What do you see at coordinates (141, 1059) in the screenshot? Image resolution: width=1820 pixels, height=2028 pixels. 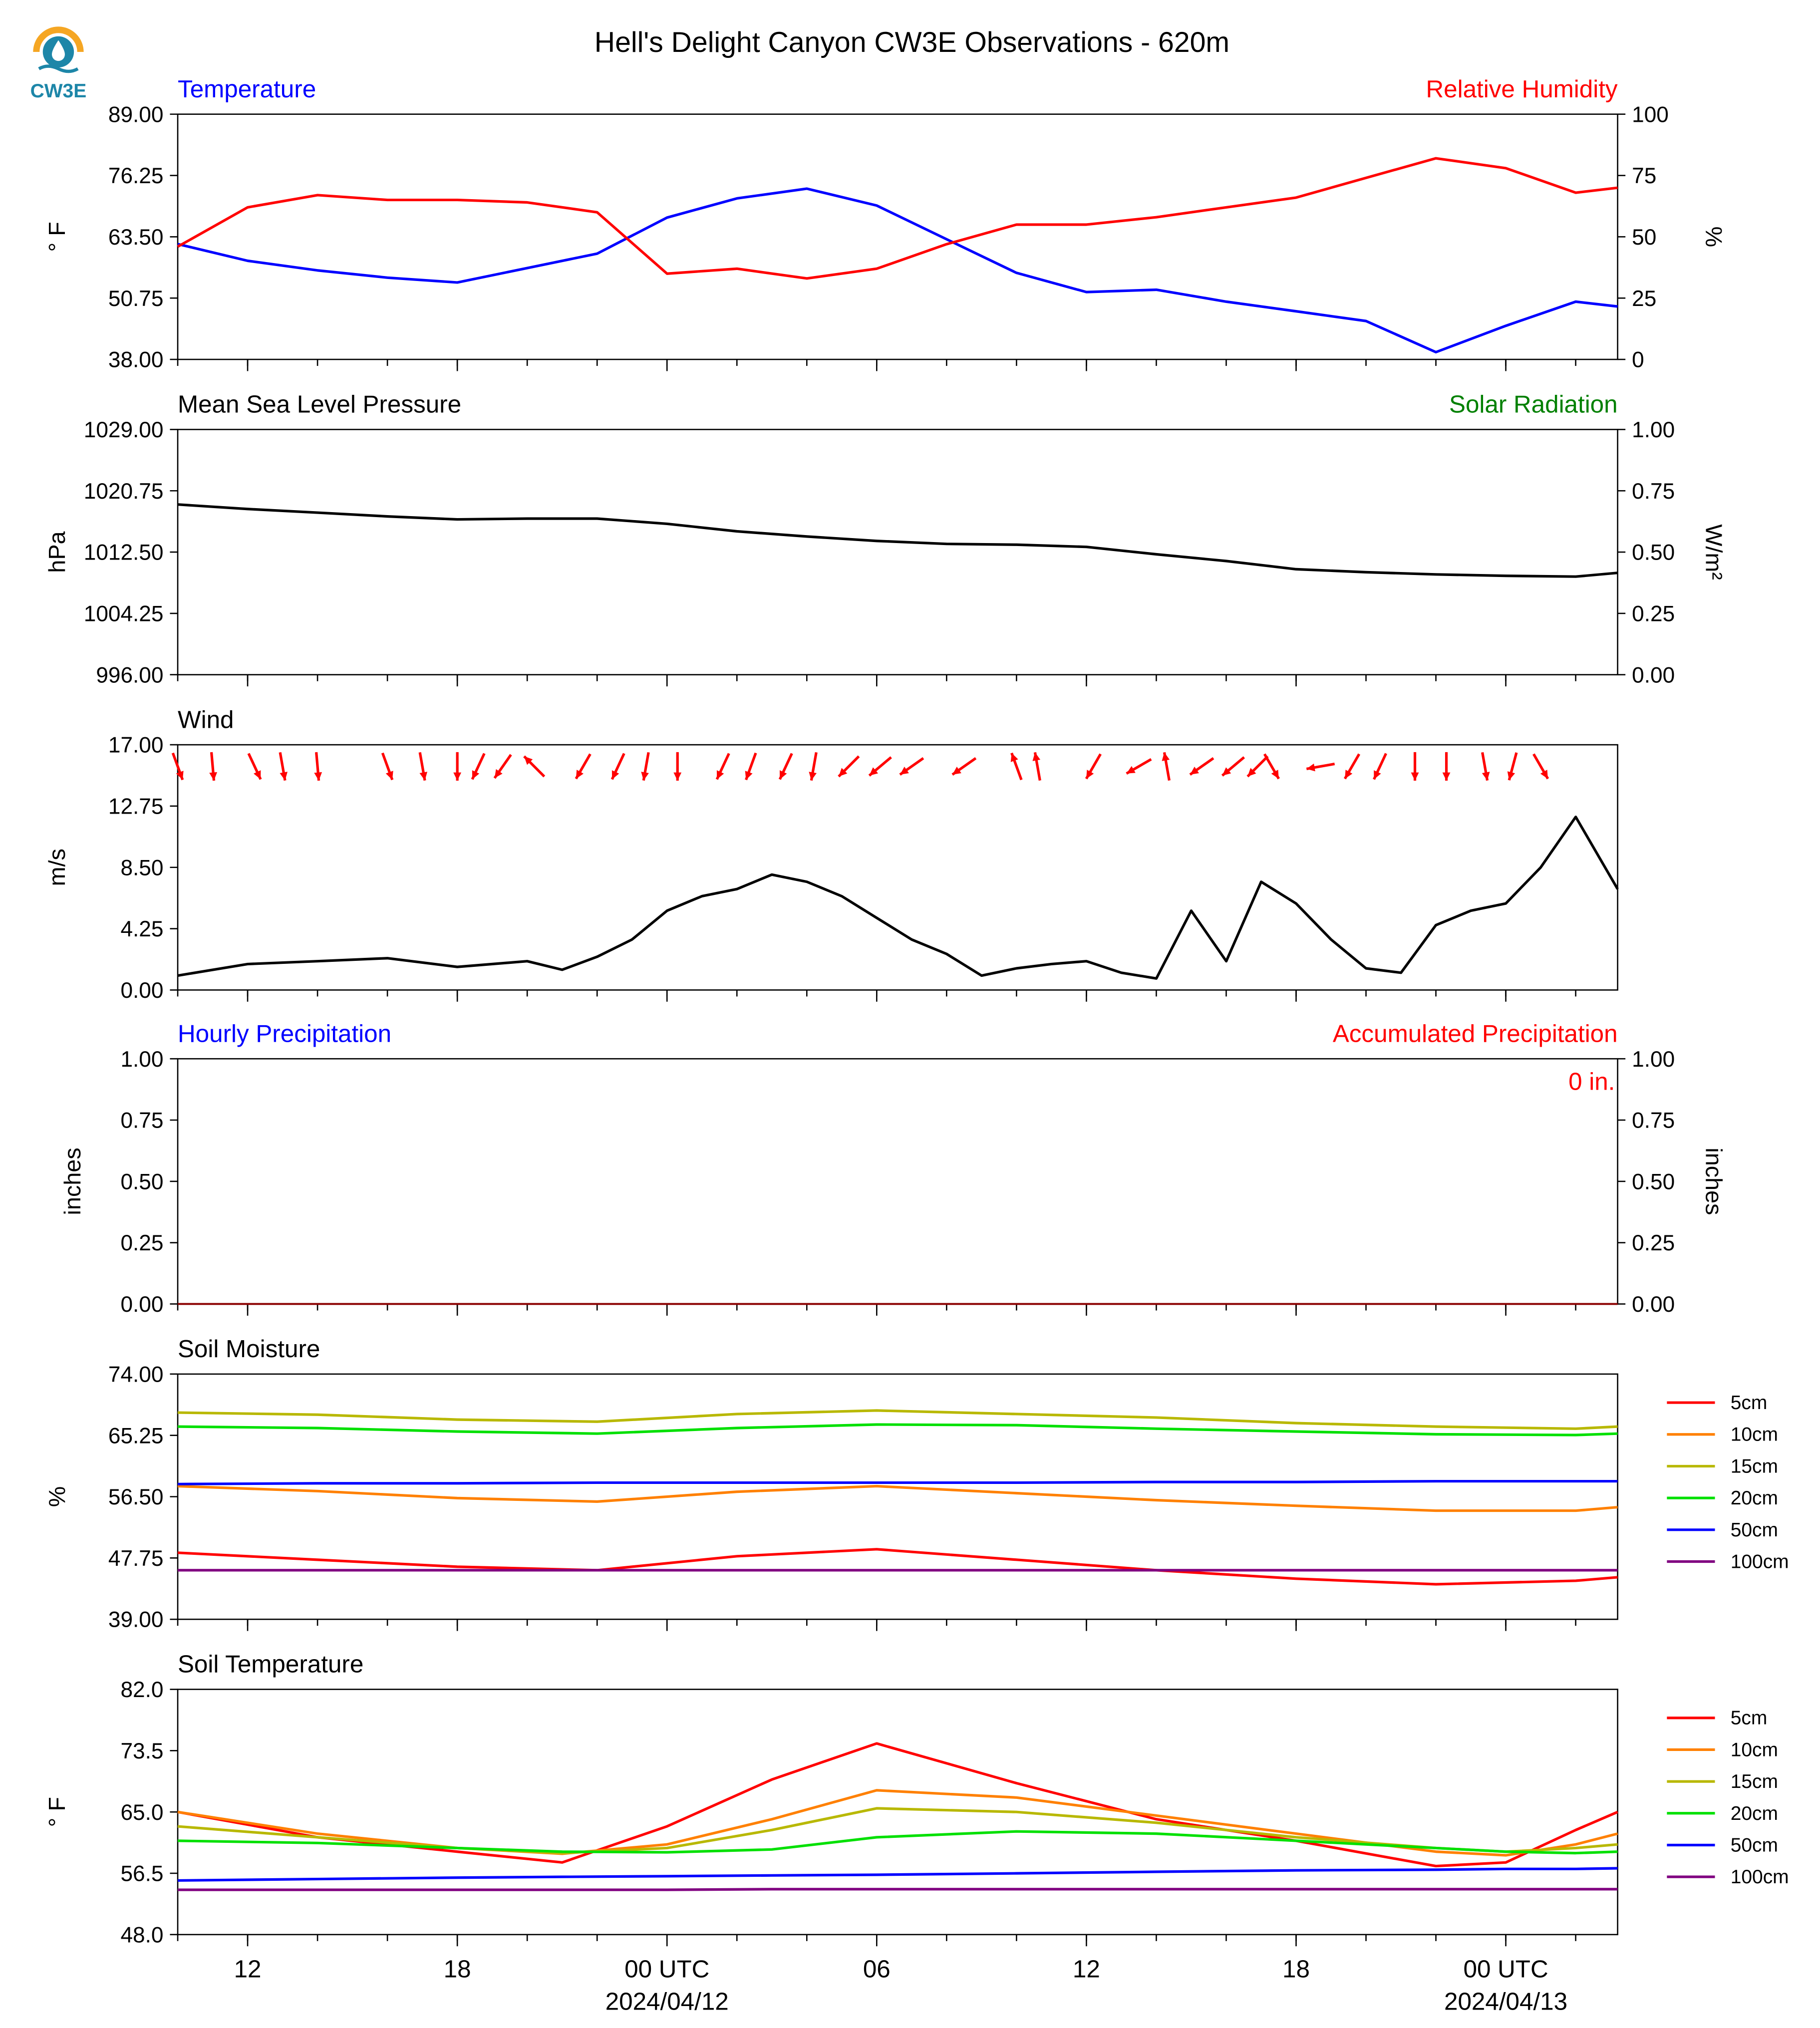 I see `y-tick-label: 1.00` at bounding box center [141, 1059].